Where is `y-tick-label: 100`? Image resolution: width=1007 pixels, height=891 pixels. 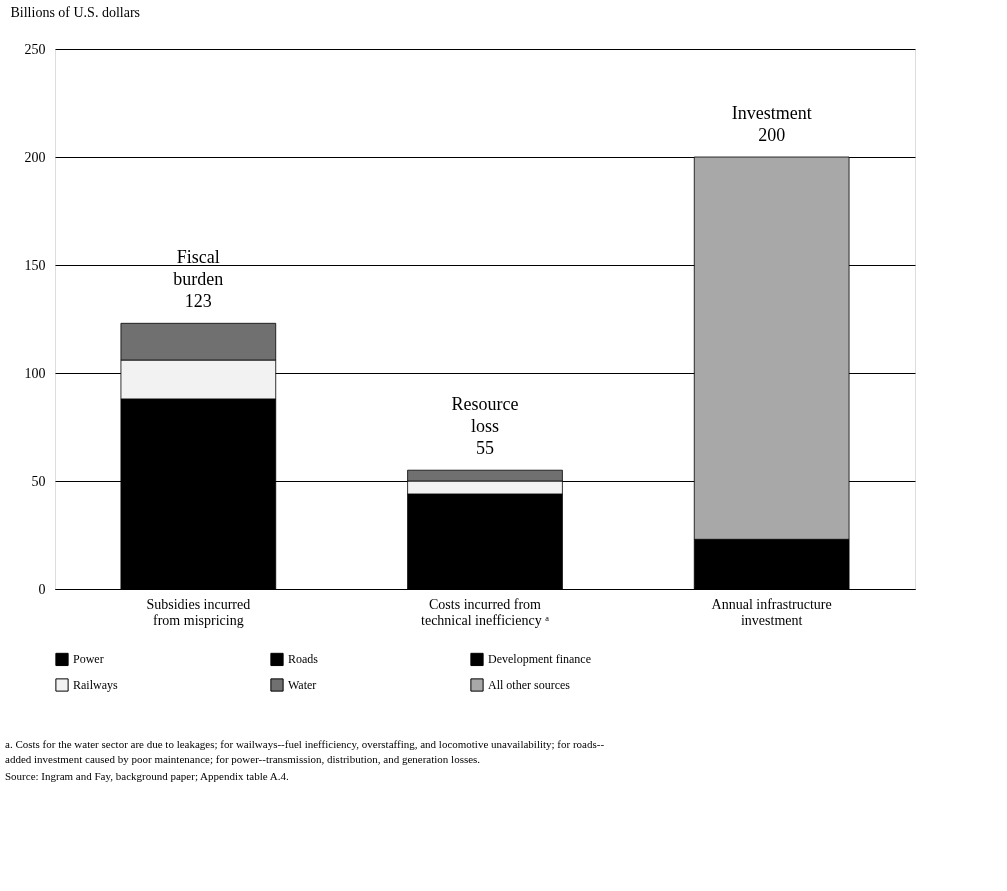 y-tick-label: 100 is located at coordinates (35, 373).